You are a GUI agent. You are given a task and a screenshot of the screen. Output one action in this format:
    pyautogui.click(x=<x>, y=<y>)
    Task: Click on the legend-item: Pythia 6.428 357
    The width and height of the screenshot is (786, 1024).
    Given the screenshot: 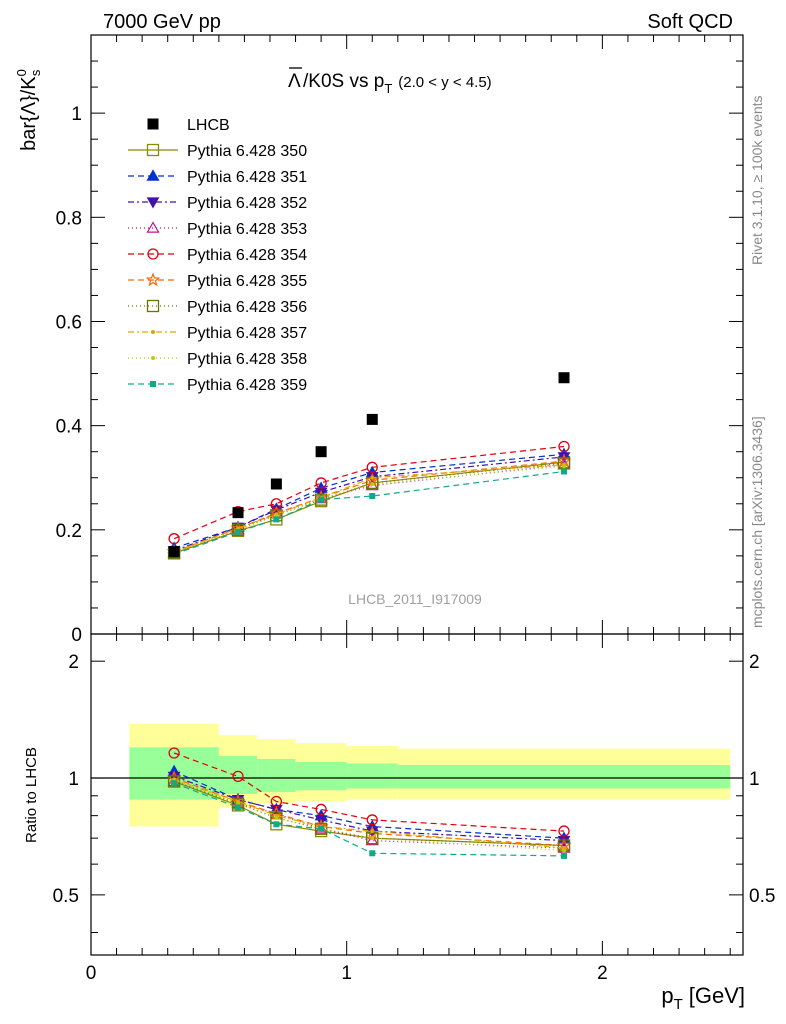 What is the action you would take?
    pyautogui.click(x=217, y=333)
    